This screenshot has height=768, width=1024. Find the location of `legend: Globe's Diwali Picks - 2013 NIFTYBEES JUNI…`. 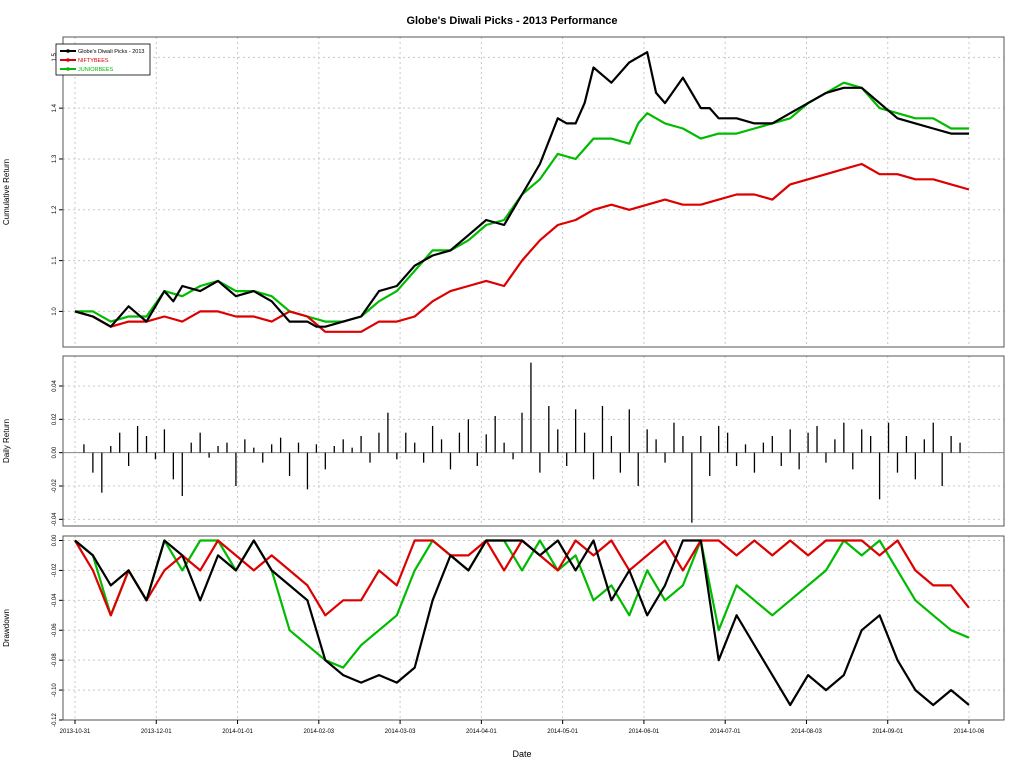

legend: Globe's Diwali Picks - 2013 NIFTYBEES JUNI… is located at coordinates (103, 59).